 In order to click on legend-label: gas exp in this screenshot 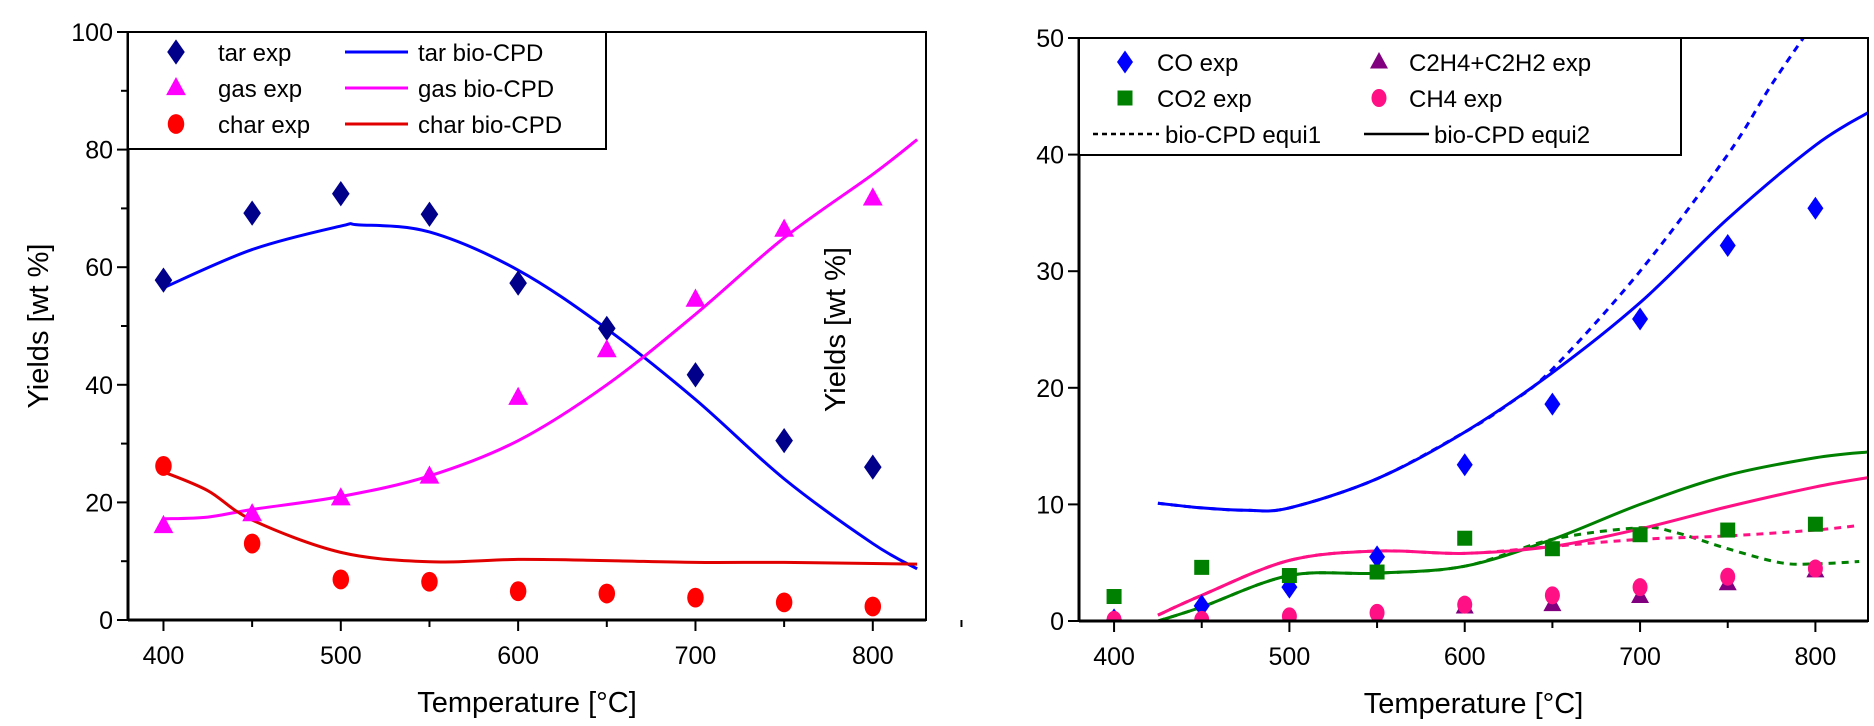, I will do `click(260, 89)`.